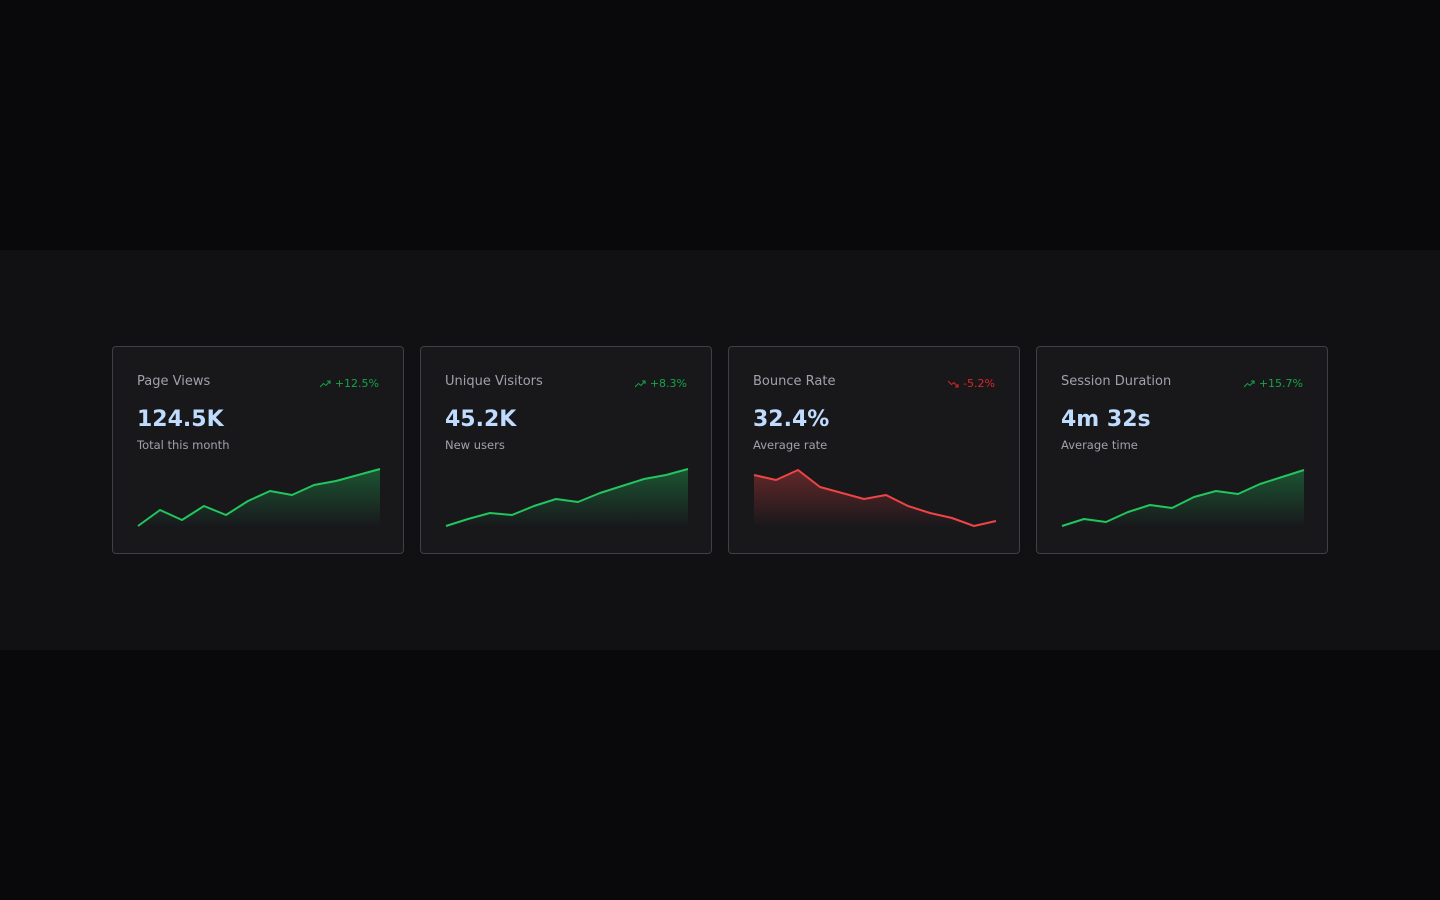 This screenshot has height=900, width=1440. What do you see at coordinates (174, 381) in the screenshot?
I see `card-title: Page Views` at bounding box center [174, 381].